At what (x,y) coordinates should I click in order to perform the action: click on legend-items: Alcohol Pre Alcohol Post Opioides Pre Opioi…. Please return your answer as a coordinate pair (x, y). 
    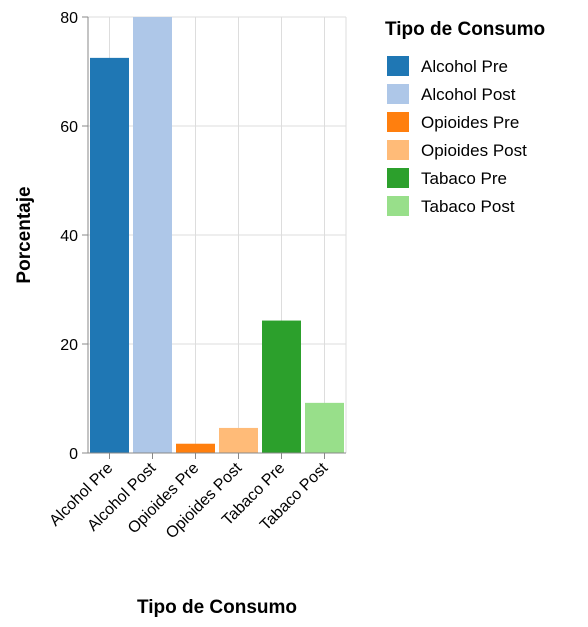
    Looking at the image, I should click on (457, 136).